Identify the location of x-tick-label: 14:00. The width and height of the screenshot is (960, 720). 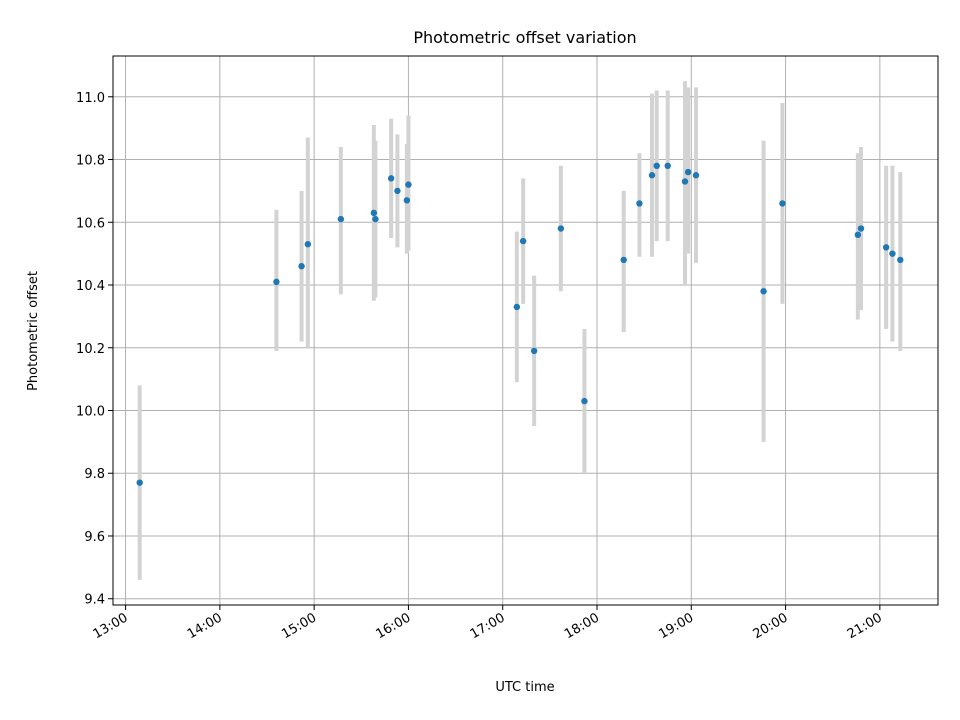
(205, 626).